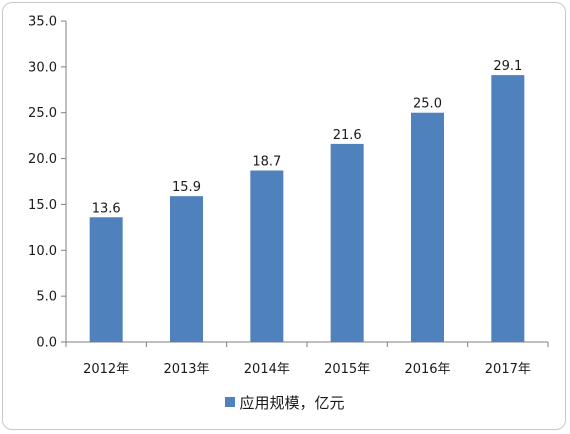 The height and width of the screenshot is (434, 570). What do you see at coordinates (427, 104) in the screenshot?
I see `data-label: 25.0` at bounding box center [427, 104].